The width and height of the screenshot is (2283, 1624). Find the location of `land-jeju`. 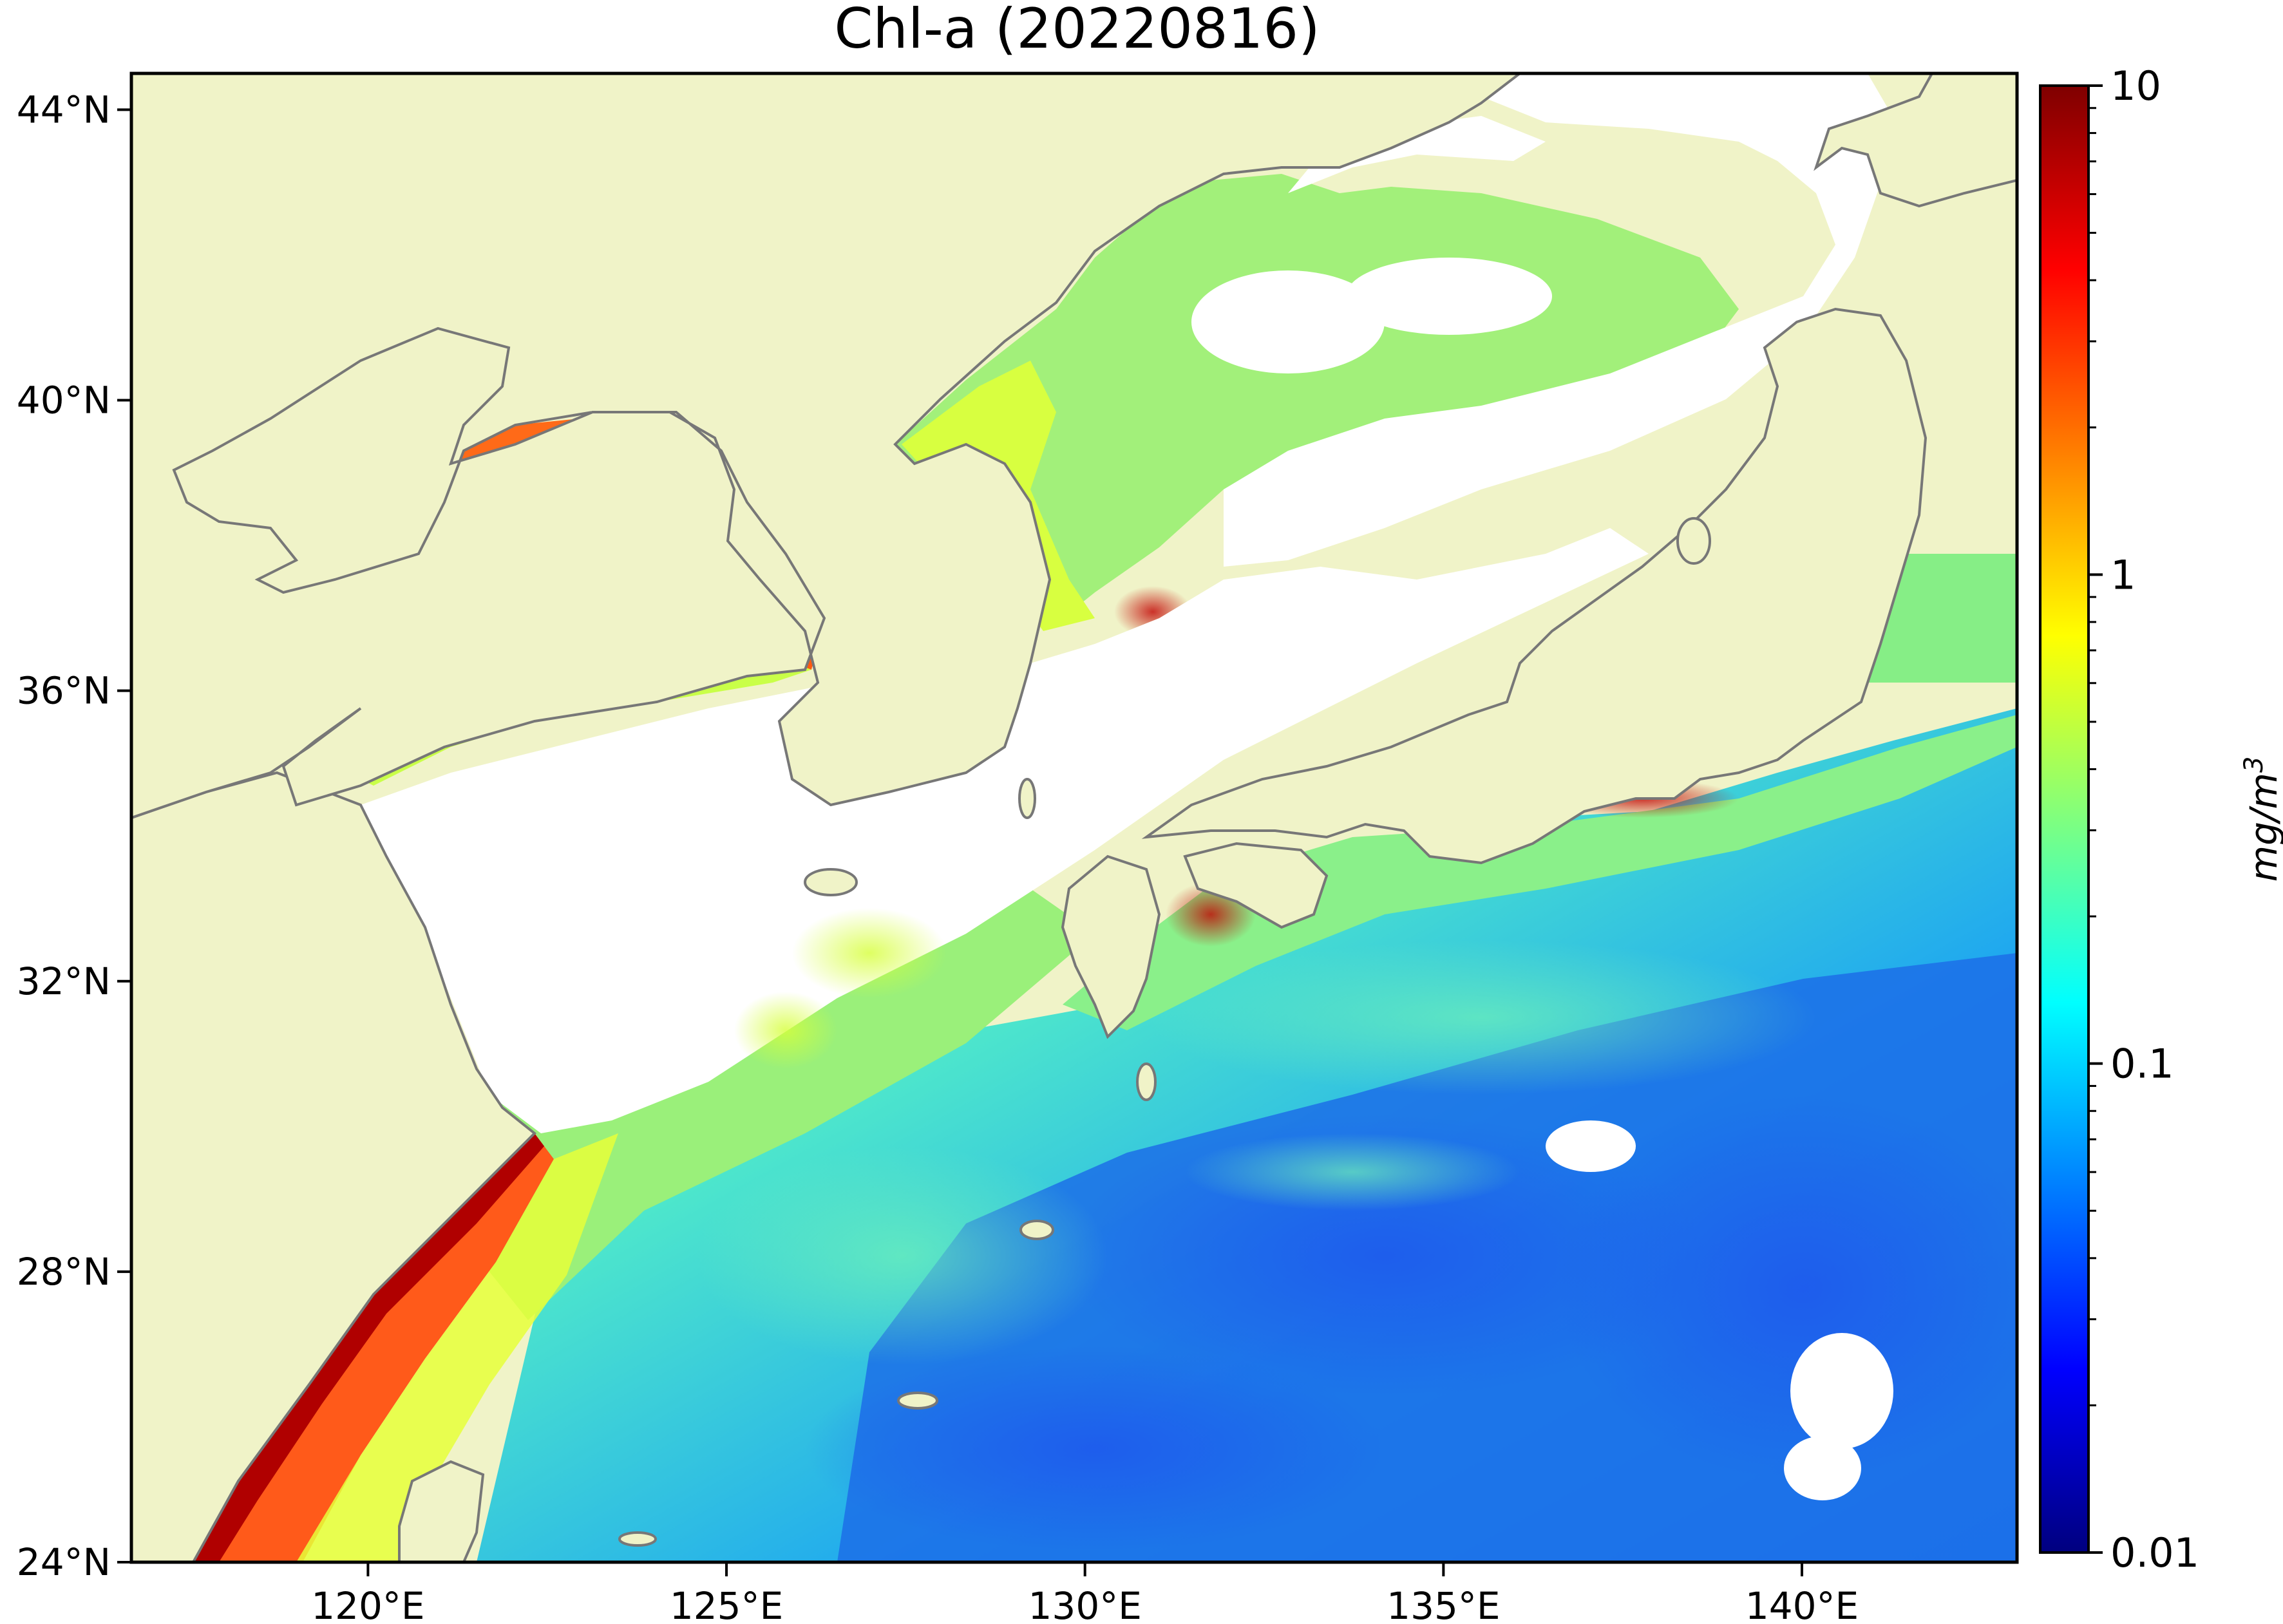

land-jeju is located at coordinates (831, 882).